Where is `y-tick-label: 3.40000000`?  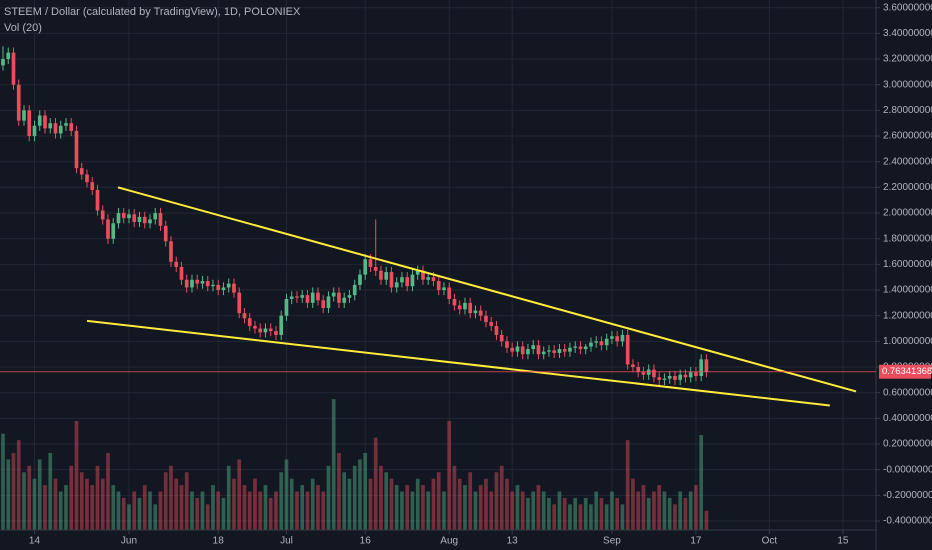
y-tick-label: 3.40000000 is located at coordinates (907, 33).